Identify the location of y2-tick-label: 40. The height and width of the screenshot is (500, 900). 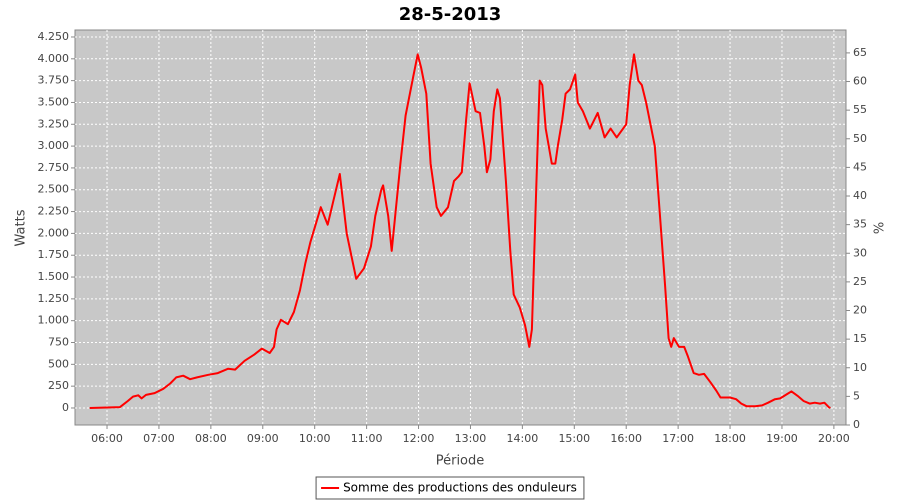
(860, 195).